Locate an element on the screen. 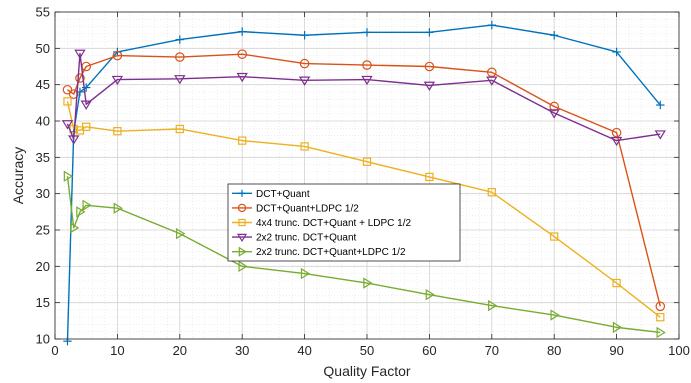  y-tick-label: 35 is located at coordinates (43, 157).